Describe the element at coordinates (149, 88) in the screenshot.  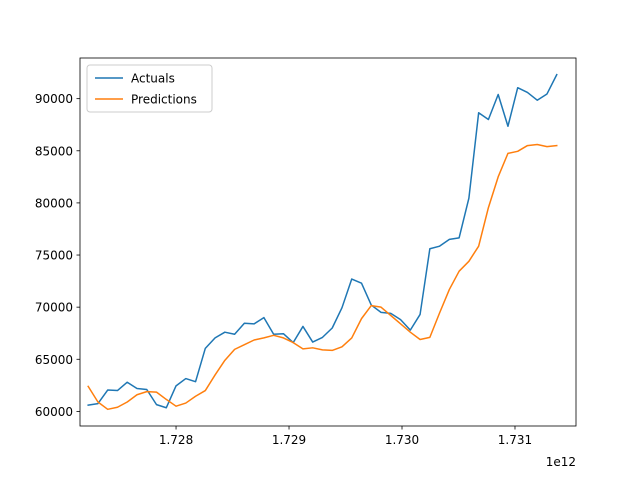
I see `legend: Actuals Predictions` at that location.